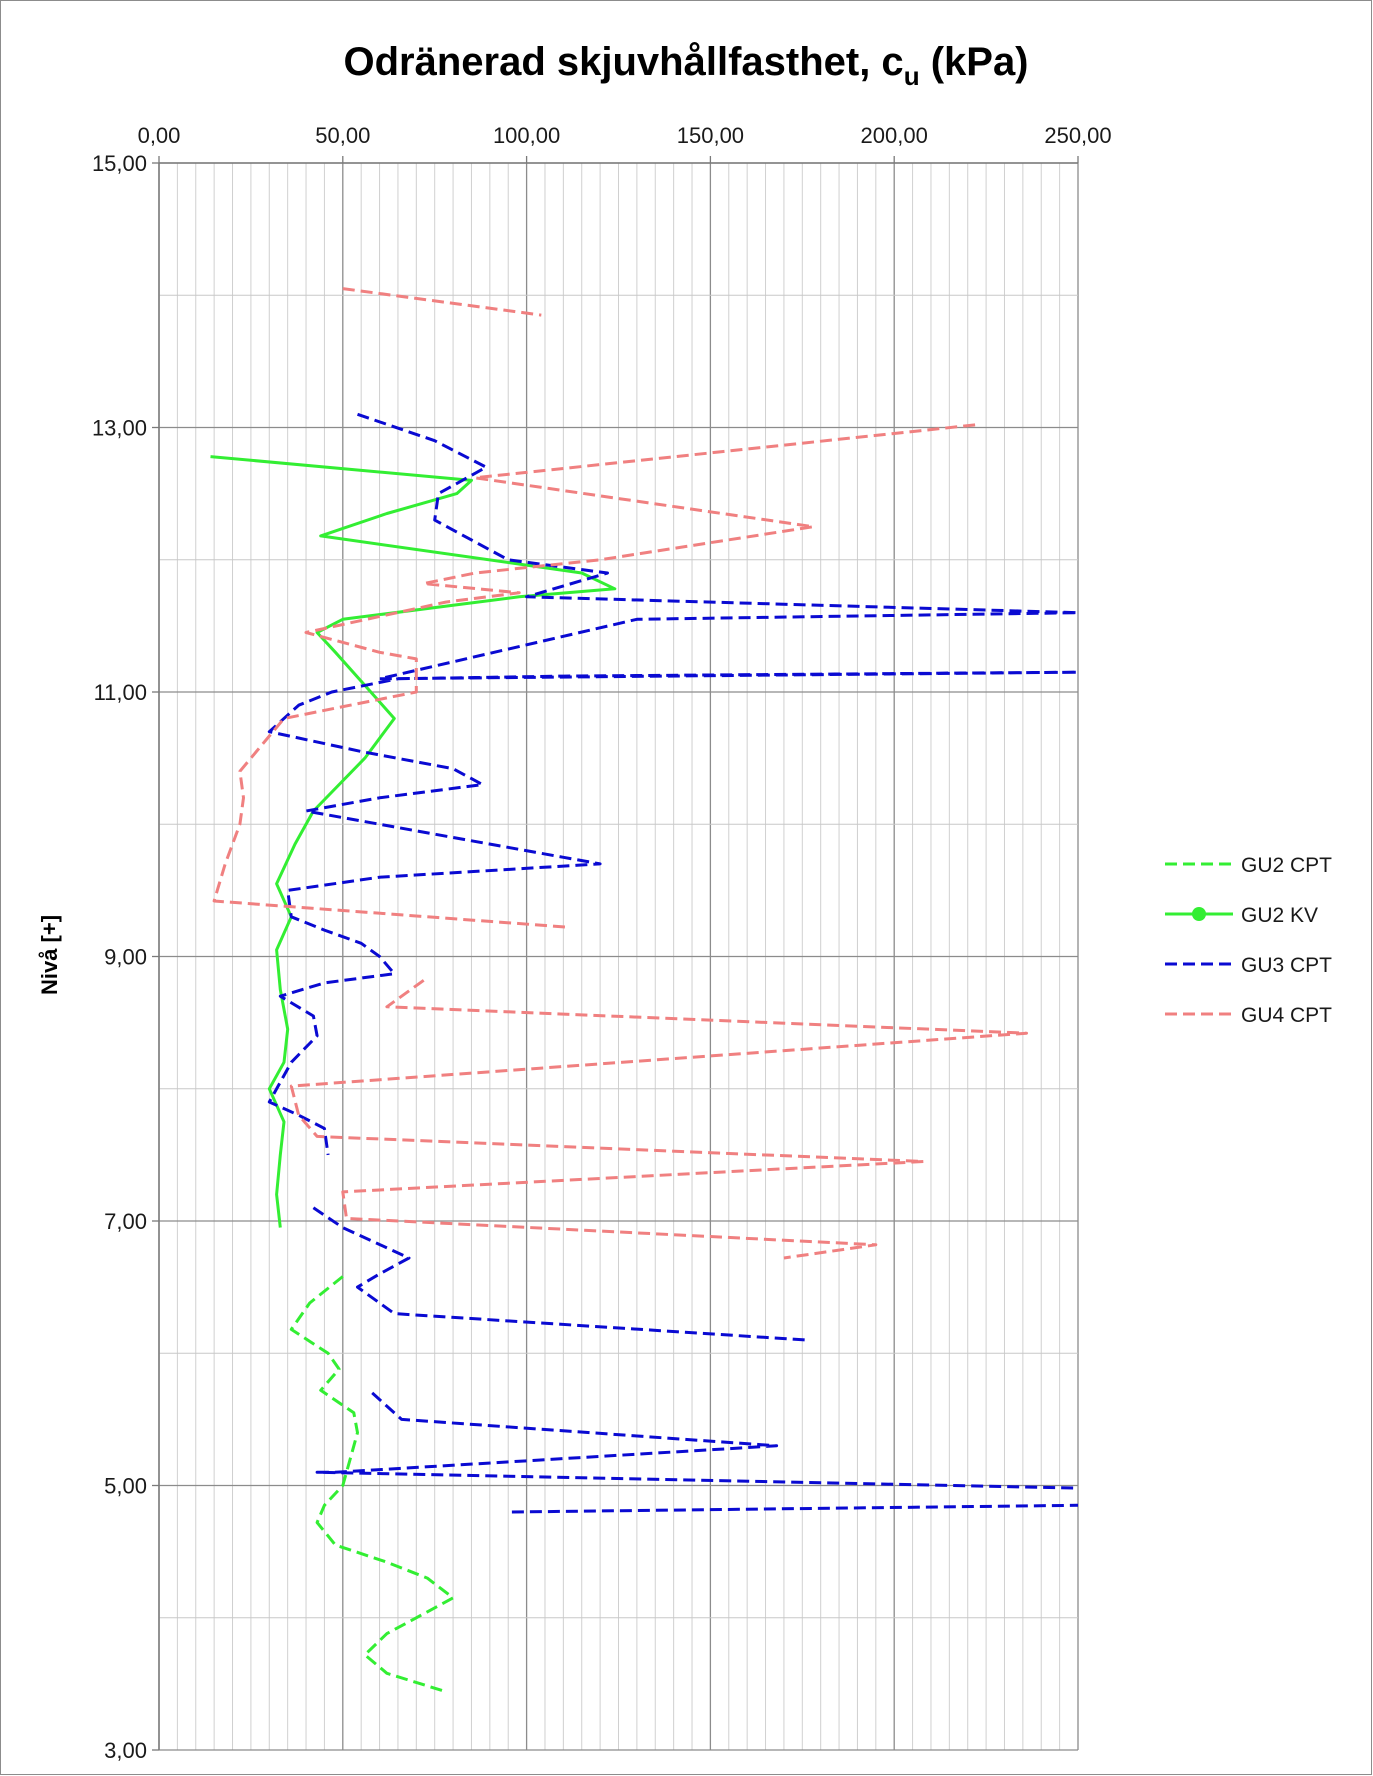  Describe the element at coordinates (125, 1486) in the screenshot. I see `y-tick-label: 5,00` at that location.